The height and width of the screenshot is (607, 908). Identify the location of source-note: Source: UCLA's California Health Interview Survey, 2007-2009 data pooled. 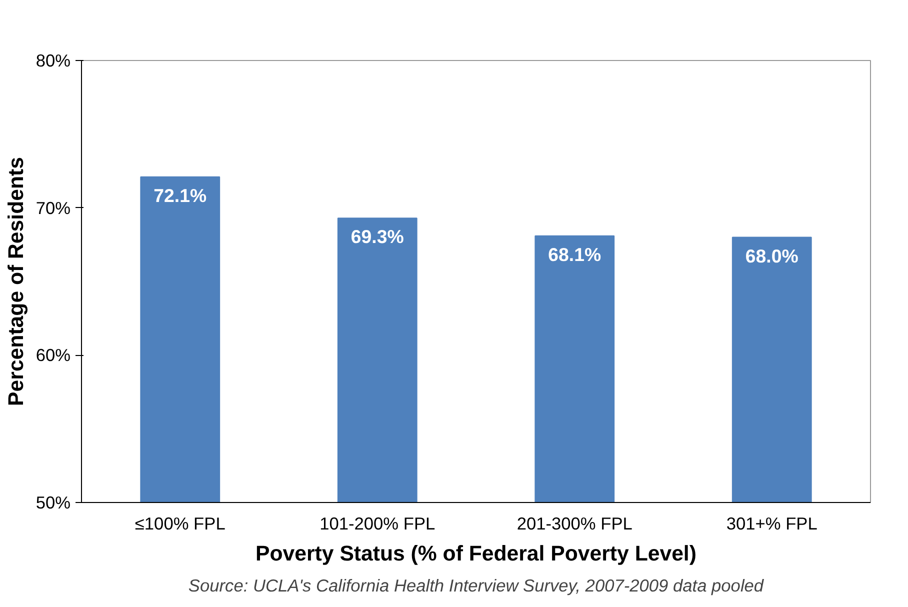
(476, 586).